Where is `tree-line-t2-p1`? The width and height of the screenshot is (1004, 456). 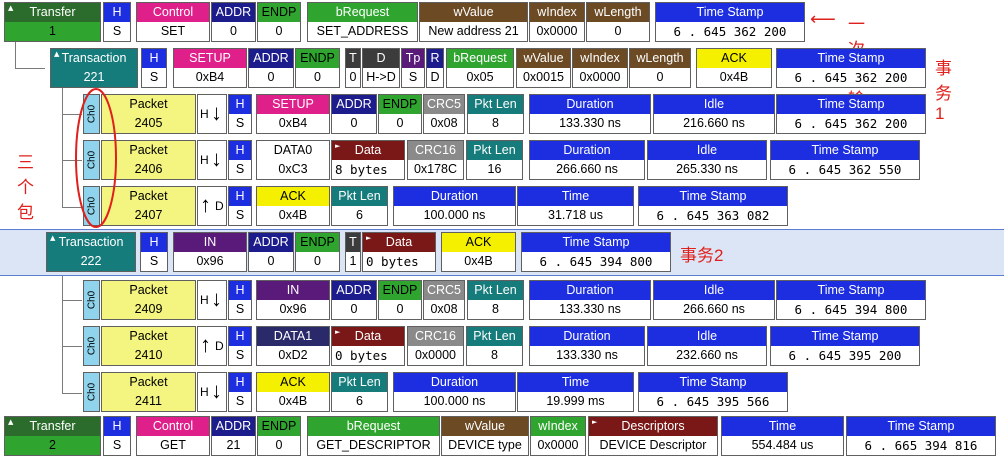
tree-line-t2-p1 is located at coordinates (72, 300).